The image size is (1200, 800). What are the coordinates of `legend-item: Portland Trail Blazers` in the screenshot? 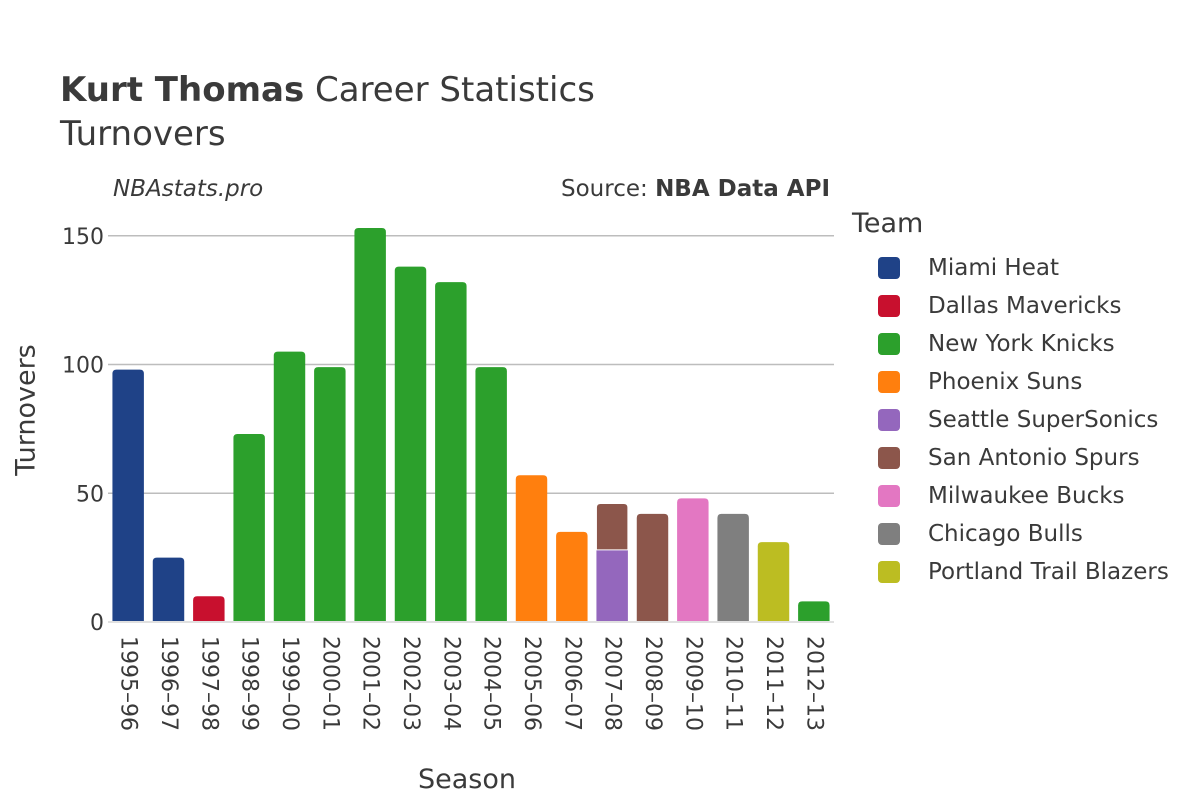 It's located at (1010, 572).